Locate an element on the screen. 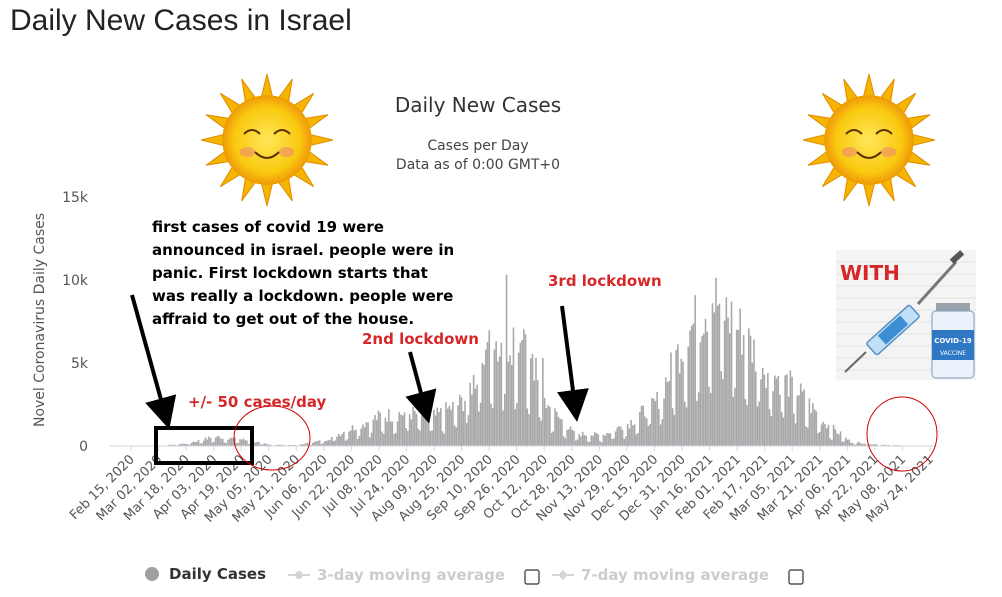 The height and width of the screenshot is (597, 1002). legend-item-daily-cases: Daily Cases is located at coordinates (205, 574).